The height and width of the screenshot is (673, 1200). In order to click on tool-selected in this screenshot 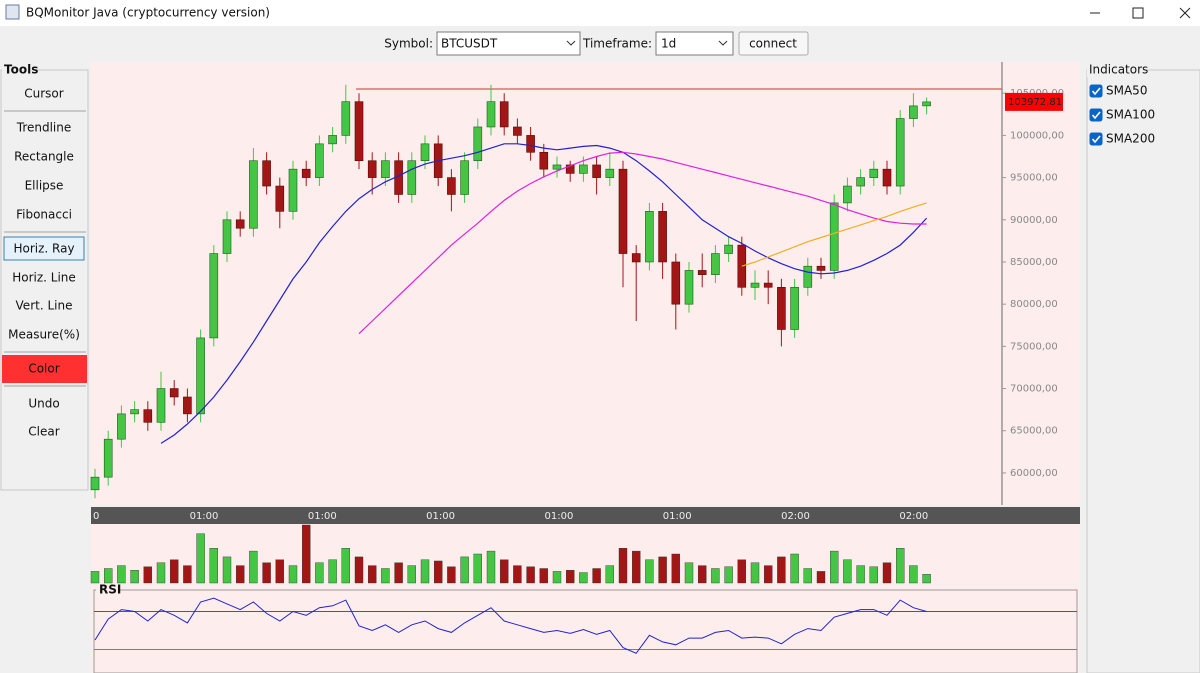, I will do `click(44, 248)`.